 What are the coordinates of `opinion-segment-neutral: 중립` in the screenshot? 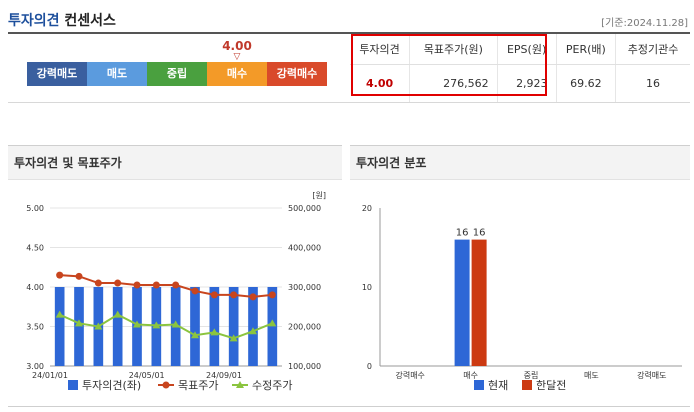 It's located at (177, 74).